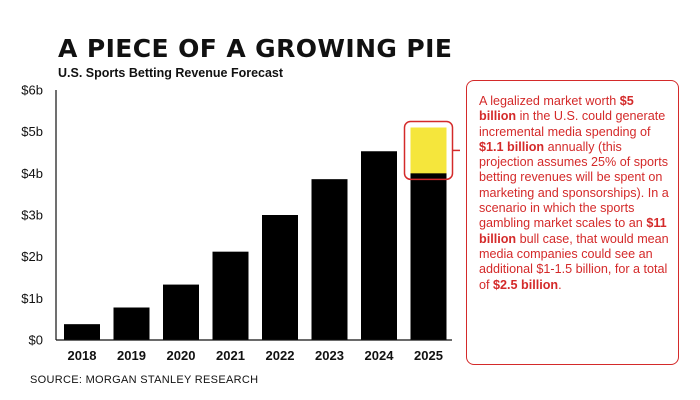 The height and width of the screenshot is (400, 700). Describe the element at coordinates (131, 323) in the screenshot. I see `bar-2019` at that location.